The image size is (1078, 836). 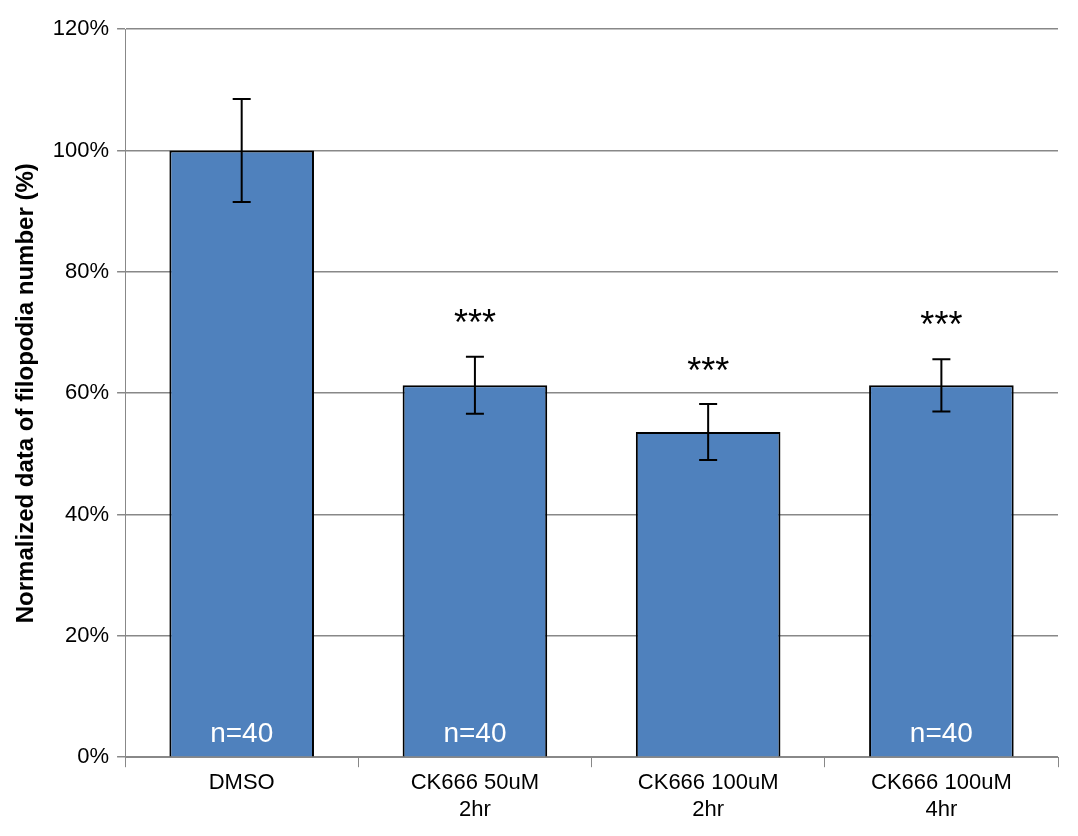 What do you see at coordinates (87, 634) in the screenshot?
I see `y-tick-label: 20%` at bounding box center [87, 634].